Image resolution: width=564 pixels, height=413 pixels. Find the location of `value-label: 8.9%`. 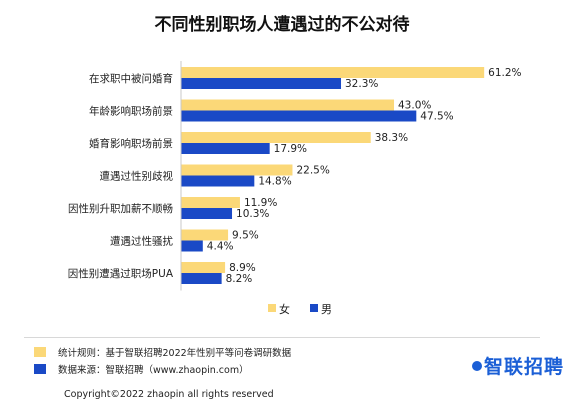

value-label: 8.9% is located at coordinates (242, 268).